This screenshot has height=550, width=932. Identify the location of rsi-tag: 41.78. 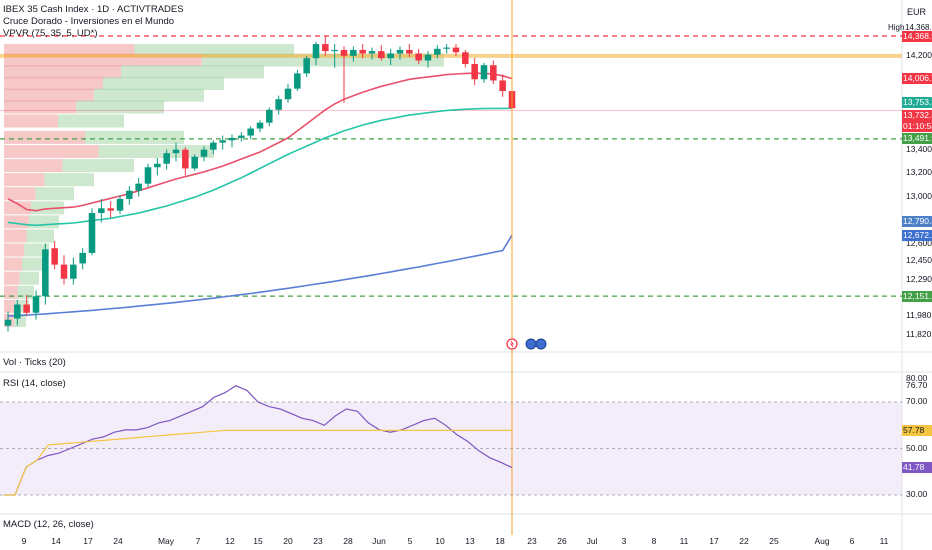
(917, 468).